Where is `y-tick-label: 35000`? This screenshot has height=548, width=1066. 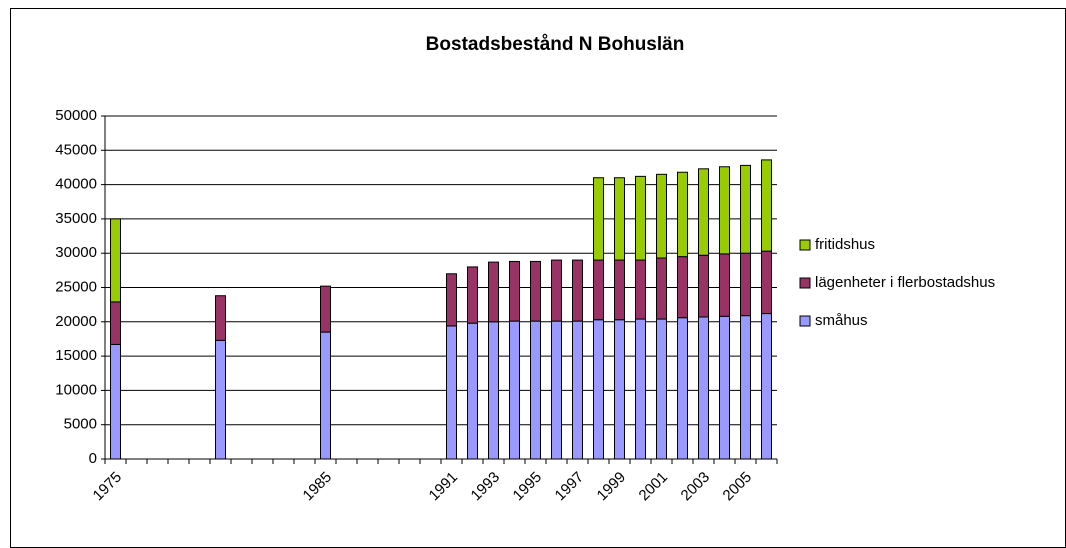 y-tick-label: 35000 is located at coordinates (76, 218).